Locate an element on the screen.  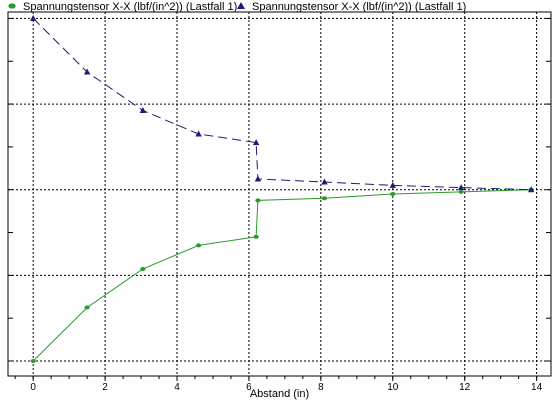
x-tick-label: 4 is located at coordinates (177, 387).